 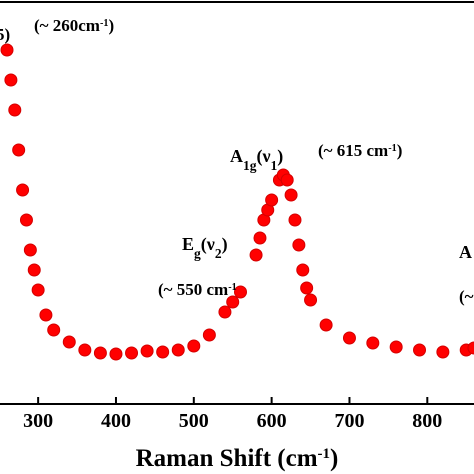 I want to click on x-tick-label: 600, so click(x=272, y=421).